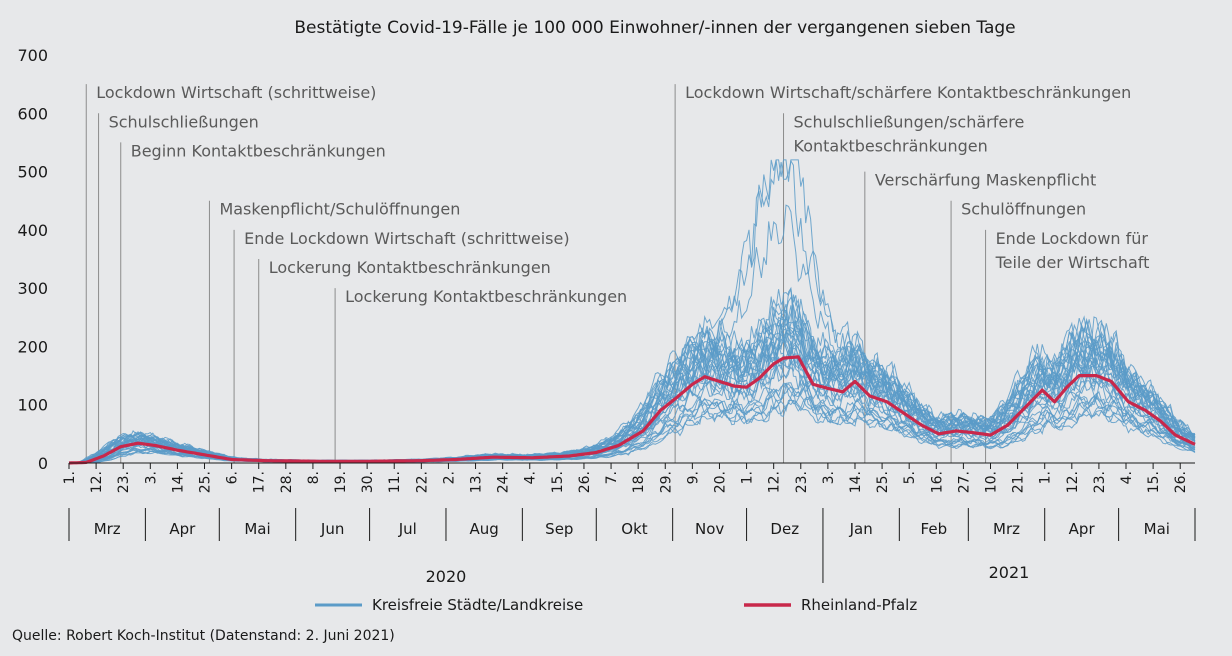 The height and width of the screenshot is (656, 1232). I want to click on event-label: Maskenpflicht/Schulöffnungen, so click(339, 209).